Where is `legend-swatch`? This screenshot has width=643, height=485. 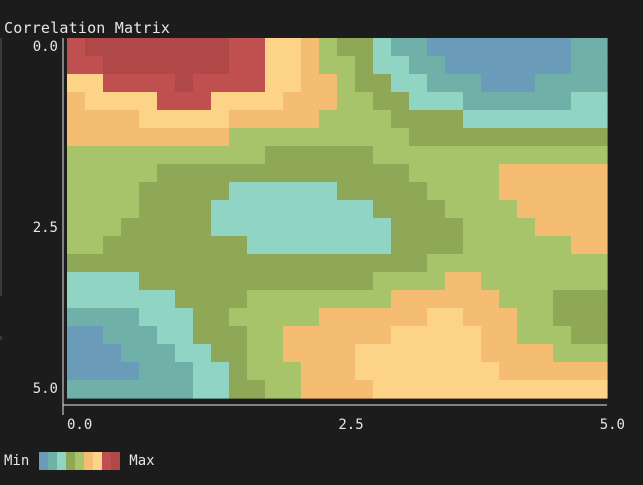
legend-swatch is located at coordinates (98, 461).